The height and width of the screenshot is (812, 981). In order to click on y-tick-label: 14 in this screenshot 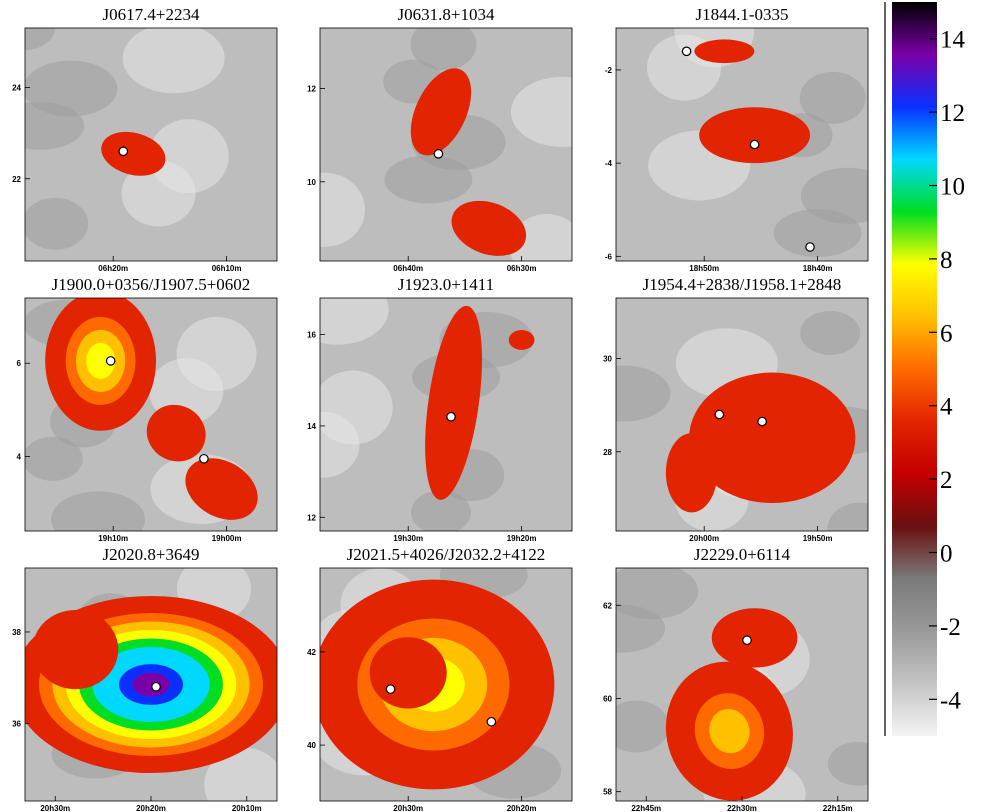, I will do `click(311, 426)`.